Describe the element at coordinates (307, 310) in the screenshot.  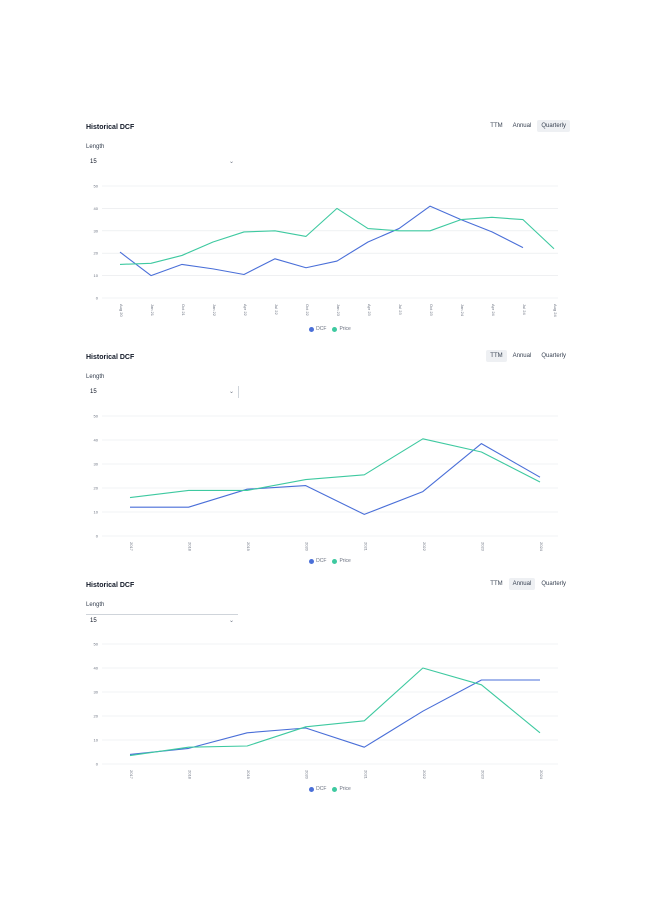
I see `x-tick-label: Oct 22` at that location.